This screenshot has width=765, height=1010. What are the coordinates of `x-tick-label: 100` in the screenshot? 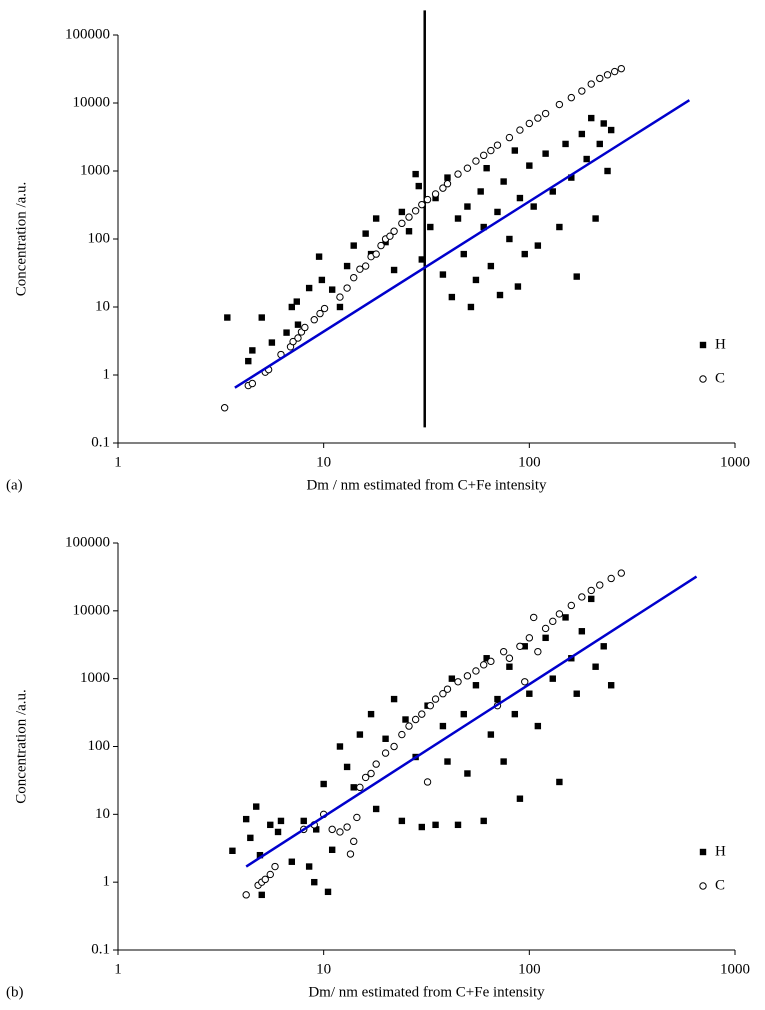 It's located at (529, 462).